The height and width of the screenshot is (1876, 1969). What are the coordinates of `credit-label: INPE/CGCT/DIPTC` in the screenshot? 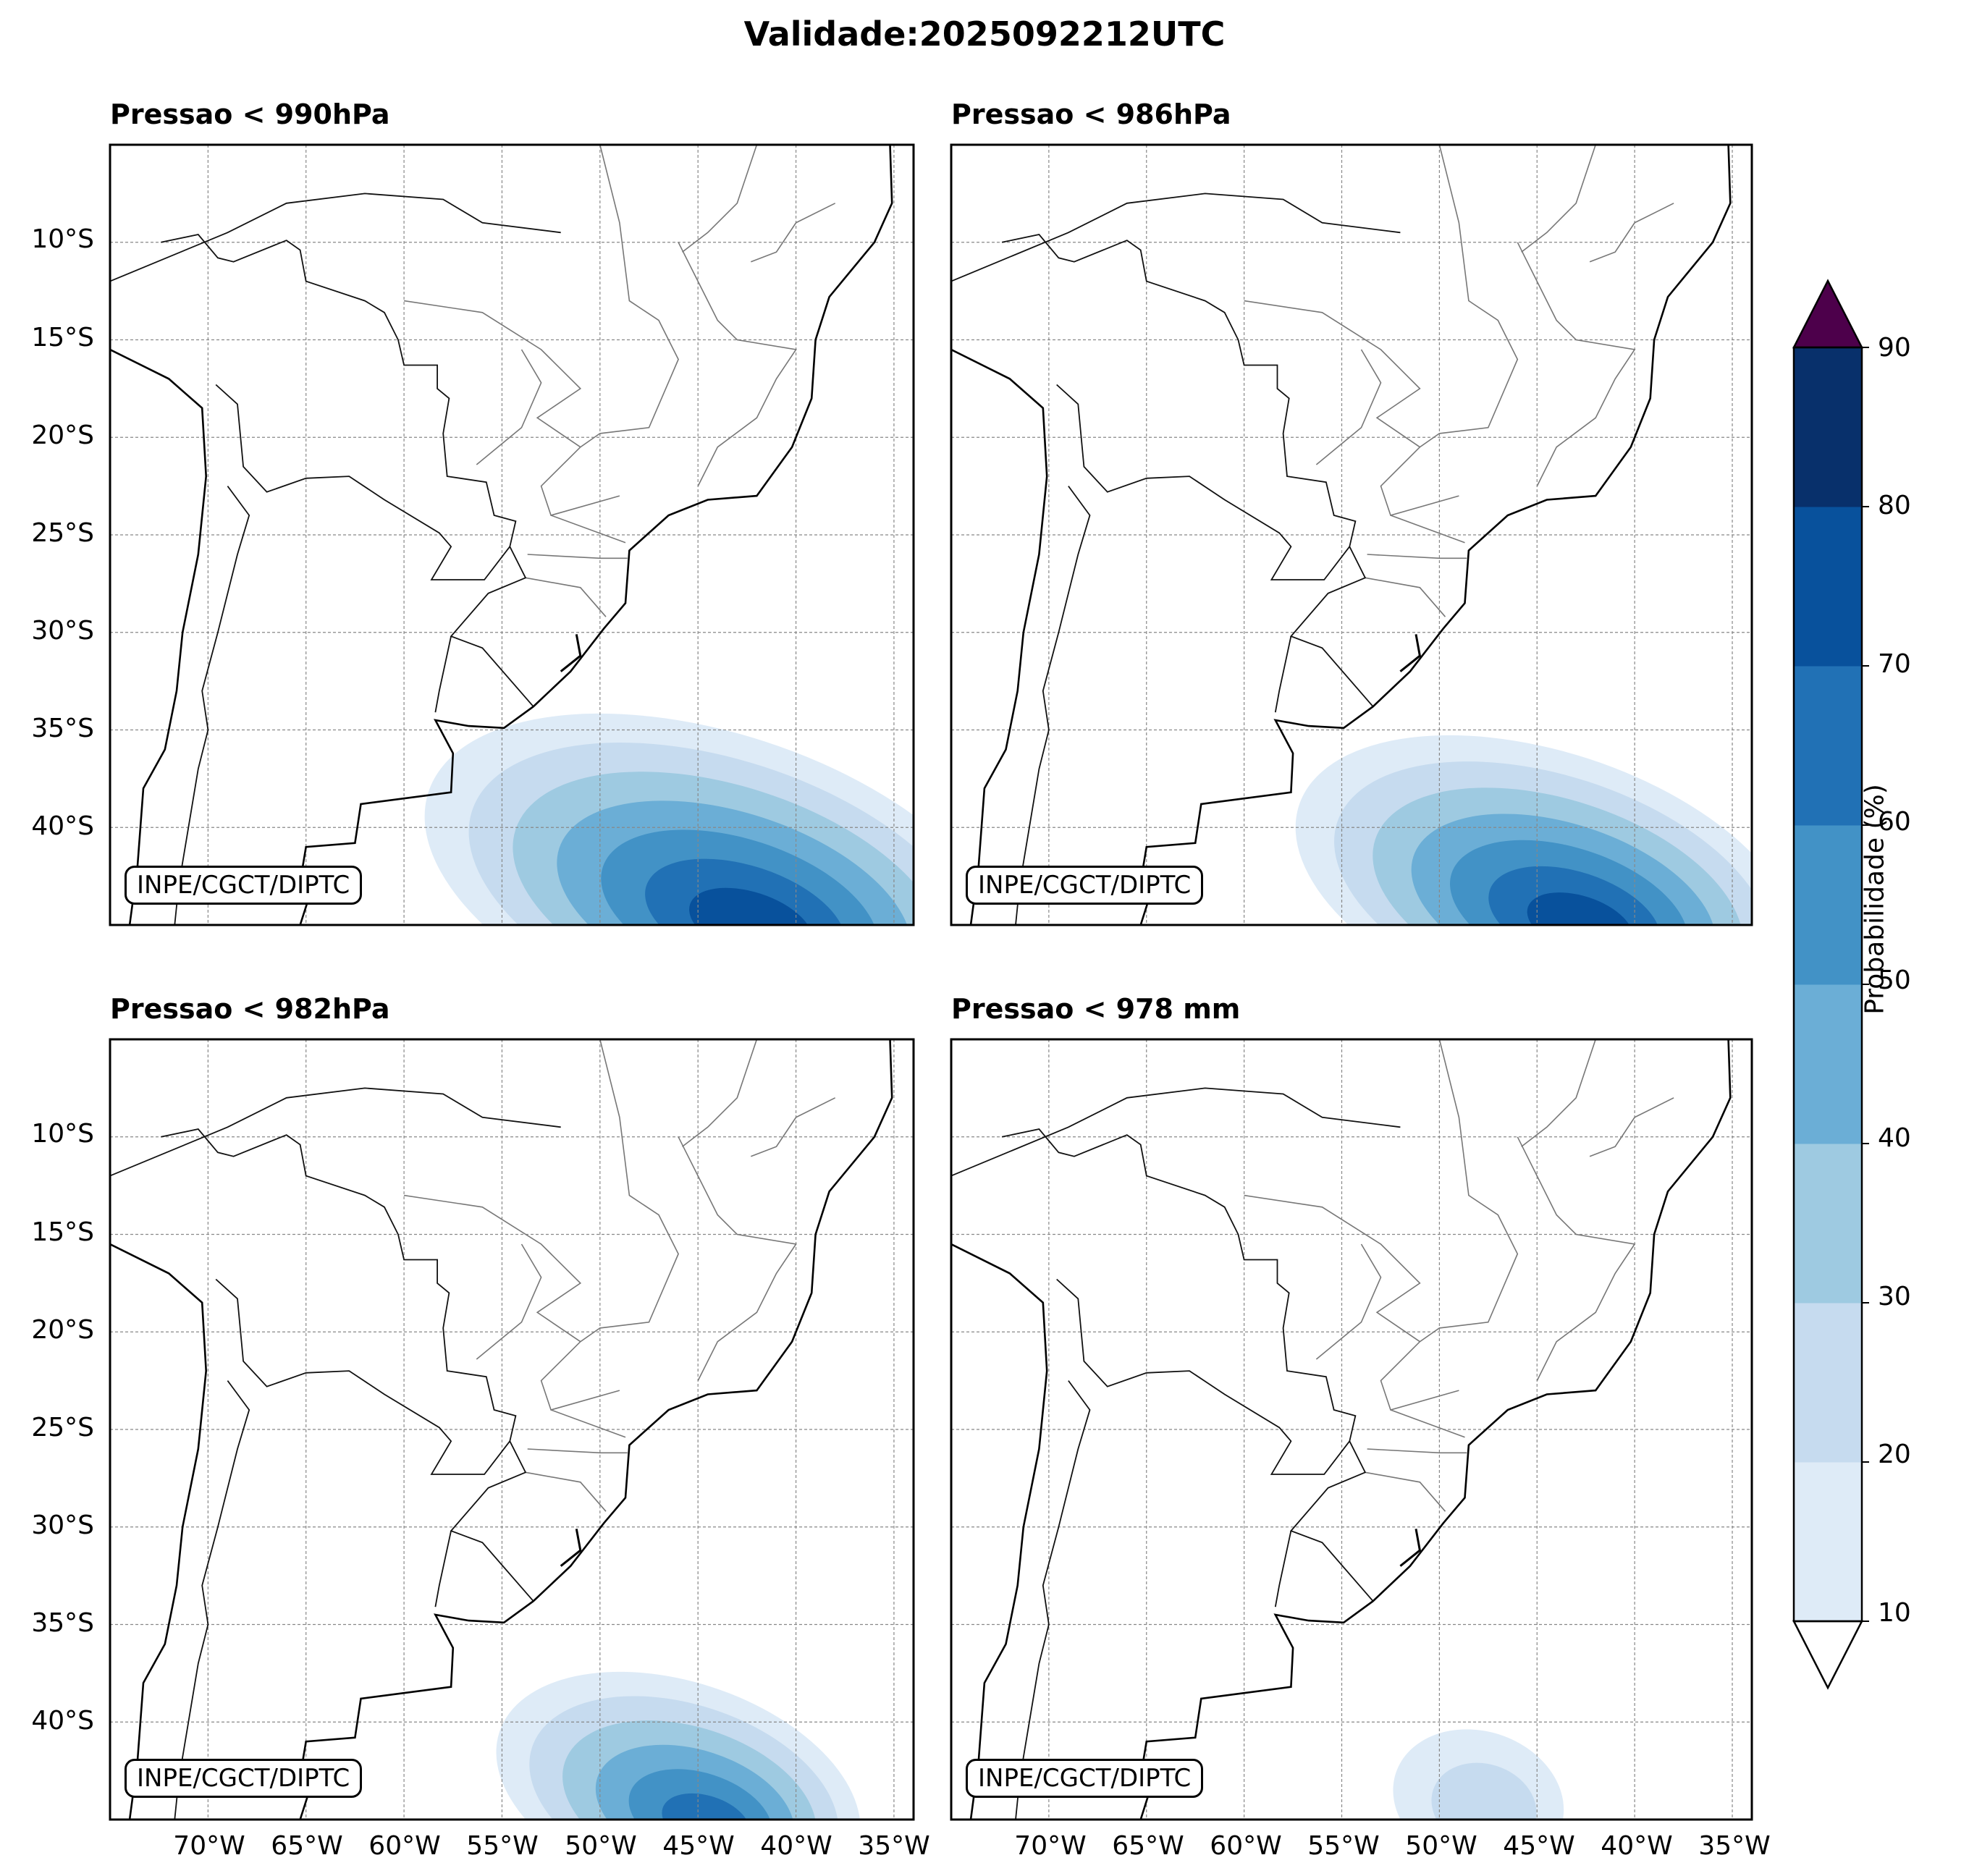 It's located at (244, 885).